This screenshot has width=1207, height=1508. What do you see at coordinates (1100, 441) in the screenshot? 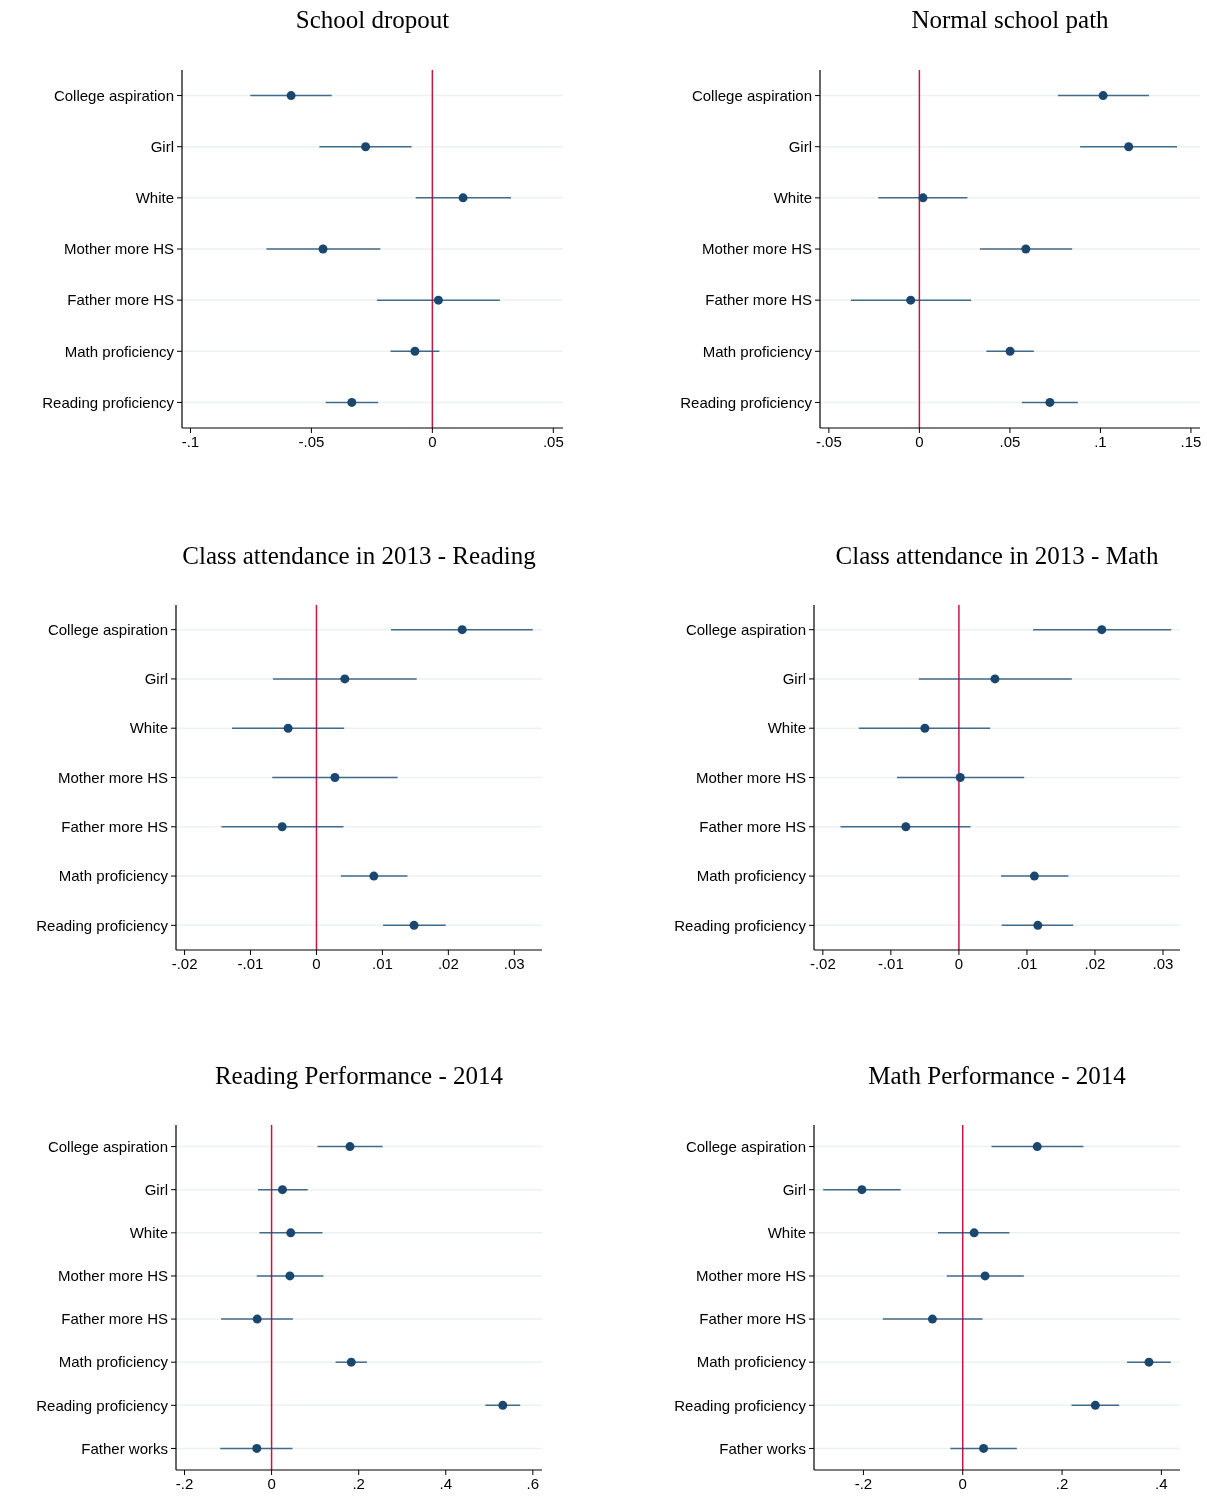
I see `x-tick-label: .1` at bounding box center [1100, 441].